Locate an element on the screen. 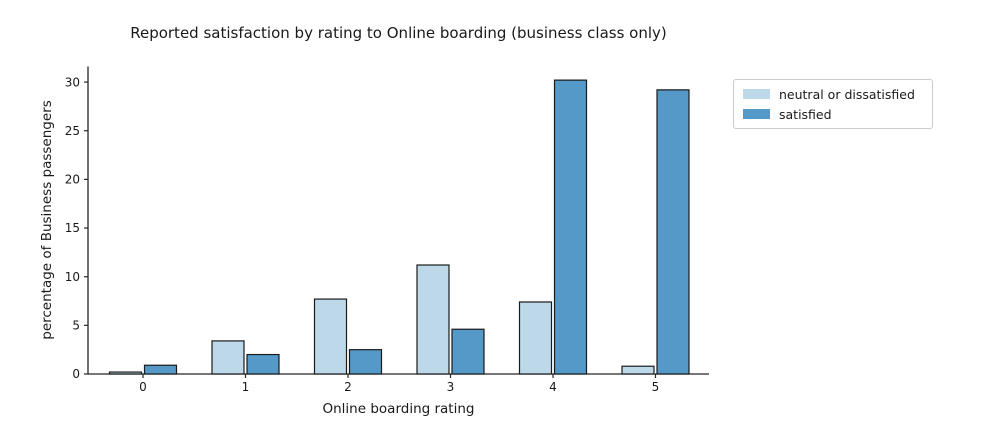 This screenshot has width=987, height=427. legend-swatch-neutral is located at coordinates (756, 94).